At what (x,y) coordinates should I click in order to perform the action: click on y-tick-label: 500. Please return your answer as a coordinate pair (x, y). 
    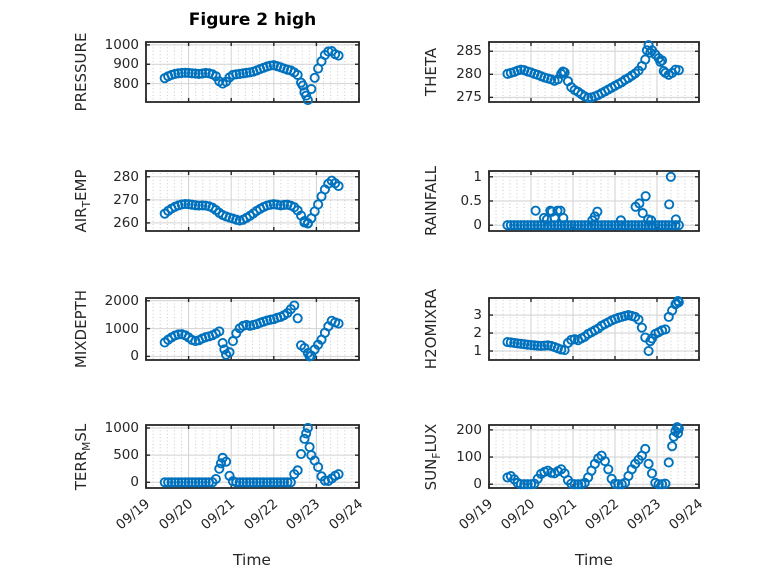
    Looking at the image, I should click on (126, 455).